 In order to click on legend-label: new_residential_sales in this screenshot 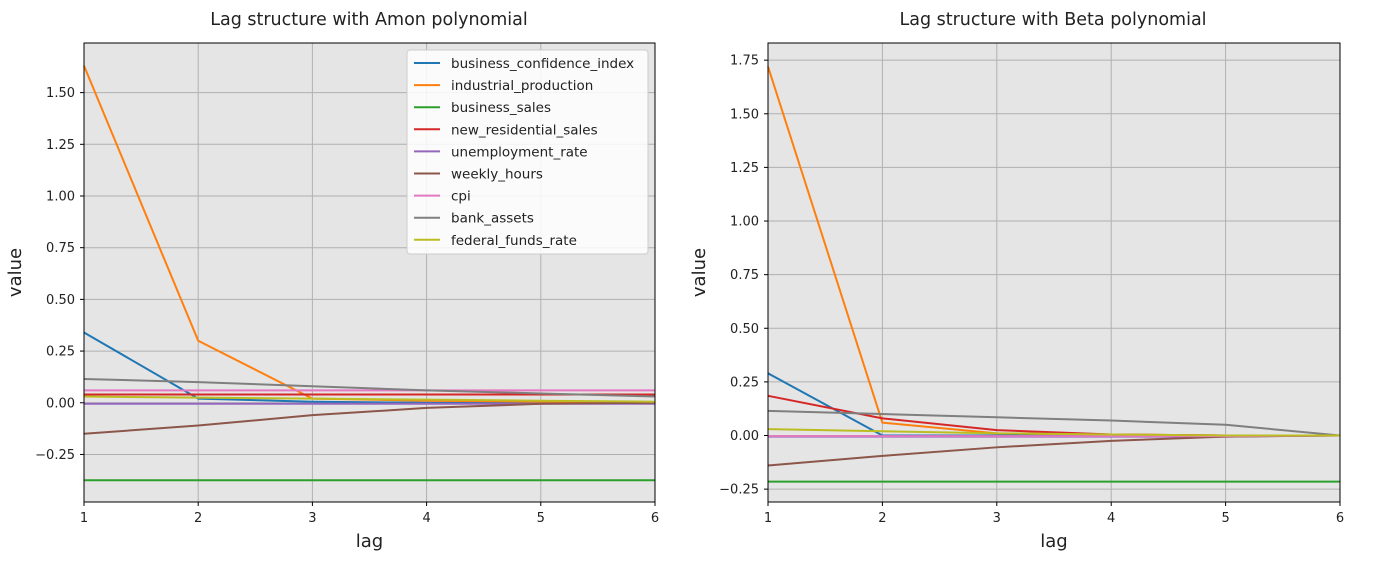, I will do `click(524, 130)`.